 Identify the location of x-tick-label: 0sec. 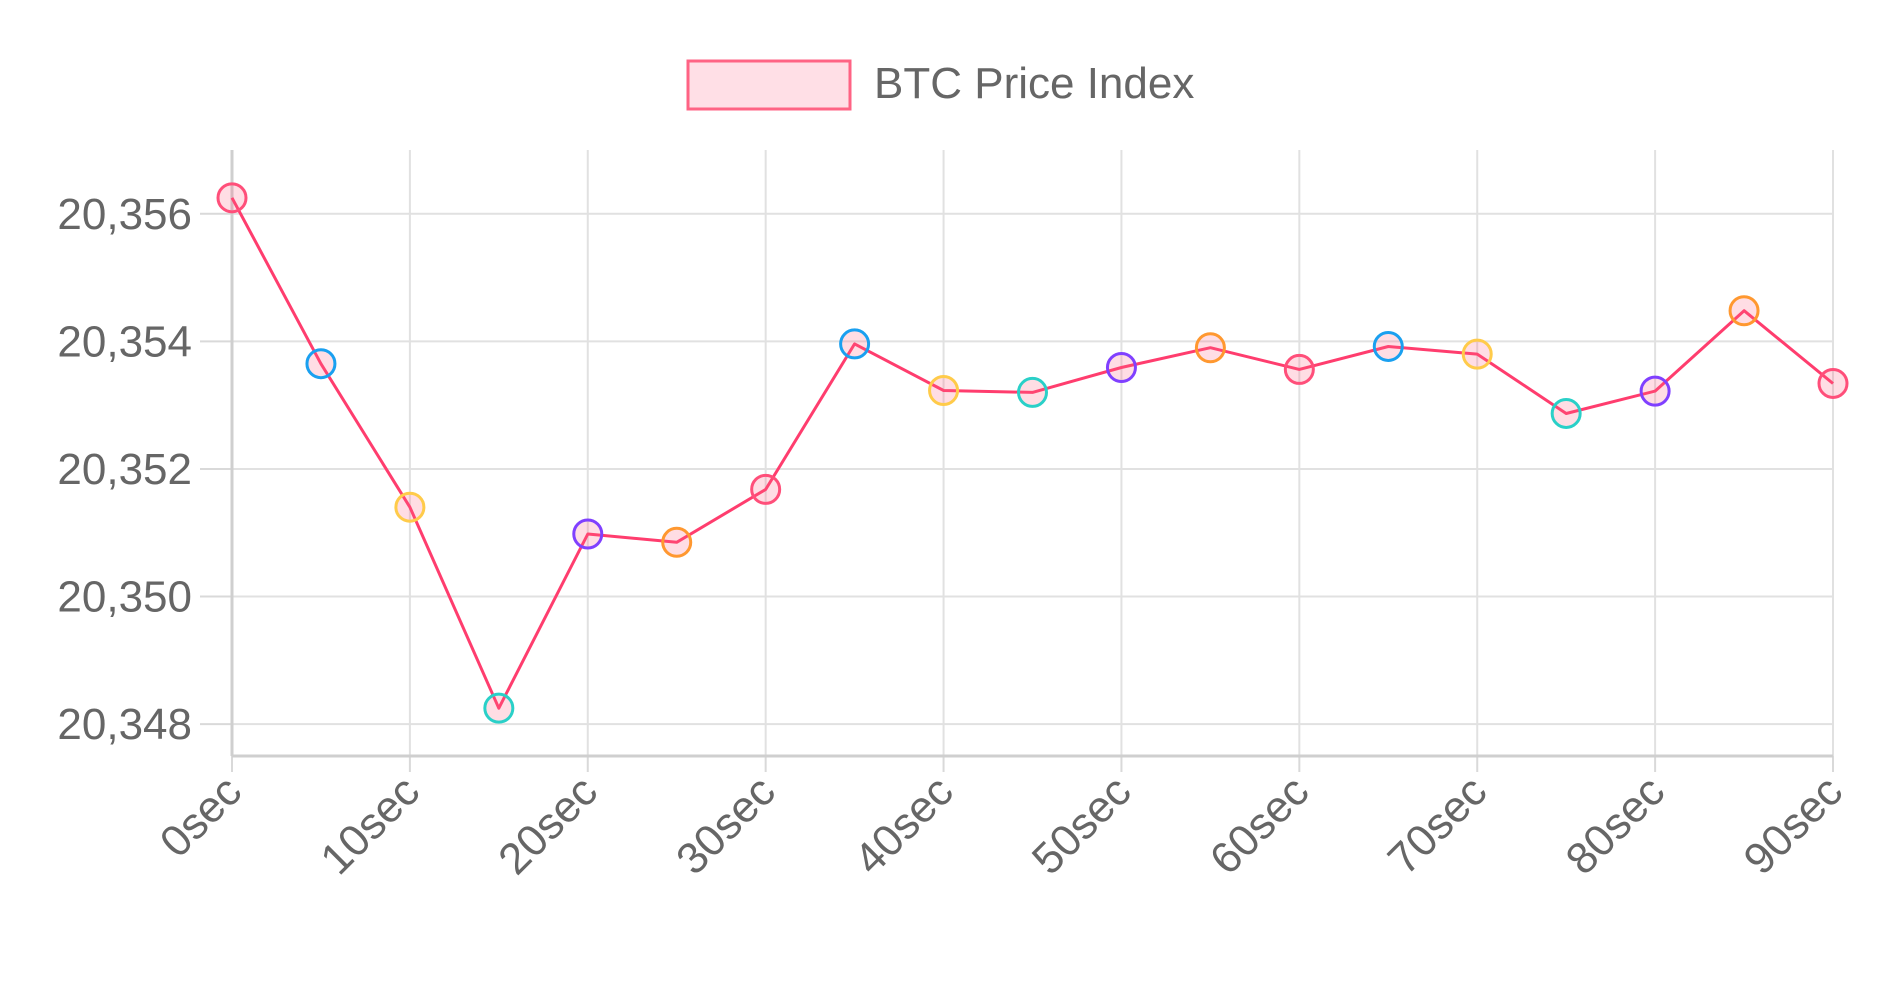
(201, 816).